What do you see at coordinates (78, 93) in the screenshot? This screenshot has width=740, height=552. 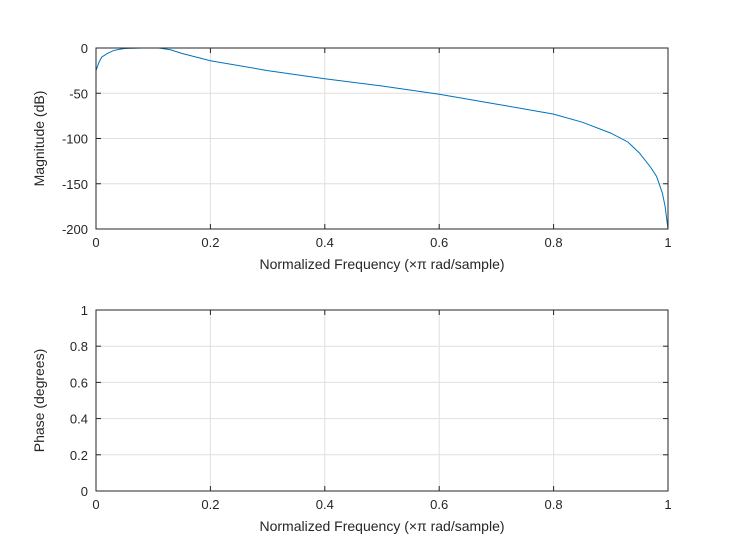 I see `y-tick-label: -50` at bounding box center [78, 93].